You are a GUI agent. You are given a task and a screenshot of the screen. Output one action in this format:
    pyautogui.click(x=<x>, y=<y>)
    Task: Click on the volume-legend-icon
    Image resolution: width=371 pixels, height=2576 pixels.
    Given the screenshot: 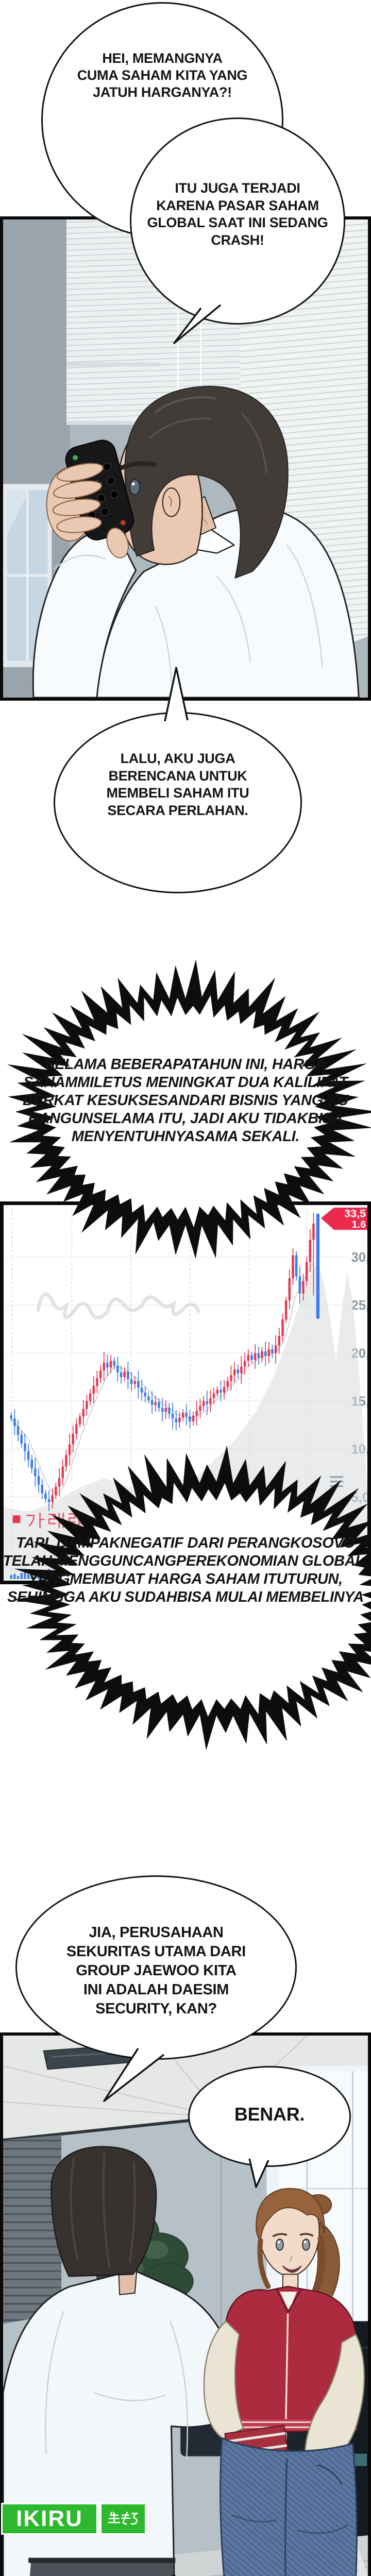 What is the action you would take?
    pyautogui.click(x=16, y=1519)
    